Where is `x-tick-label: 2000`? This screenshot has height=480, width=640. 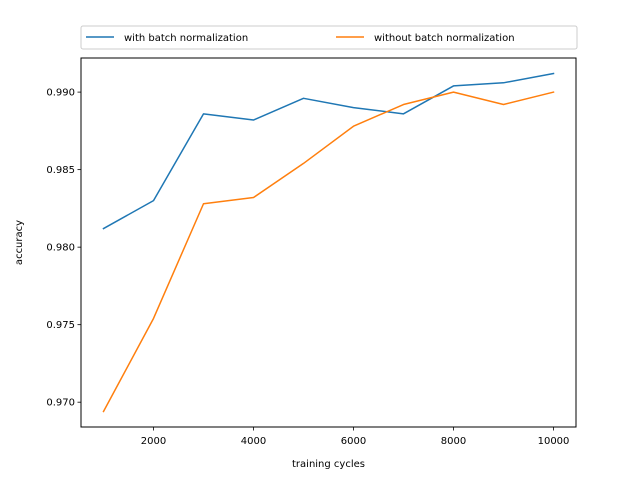 x-tick-label: 2000 is located at coordinates (153, 441).